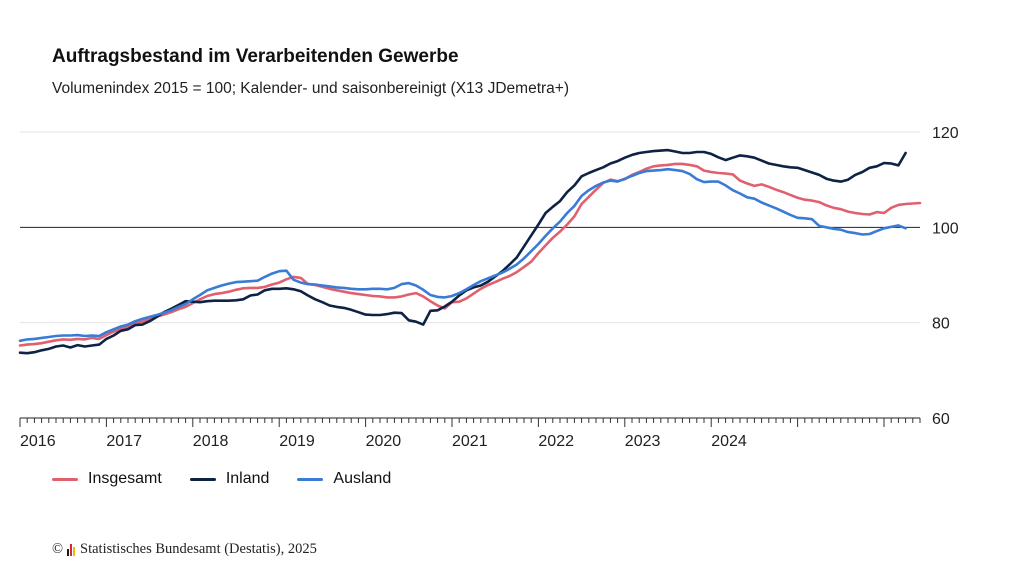  I want to click on x-tick-label-2017: 2017, so click(124, 441).